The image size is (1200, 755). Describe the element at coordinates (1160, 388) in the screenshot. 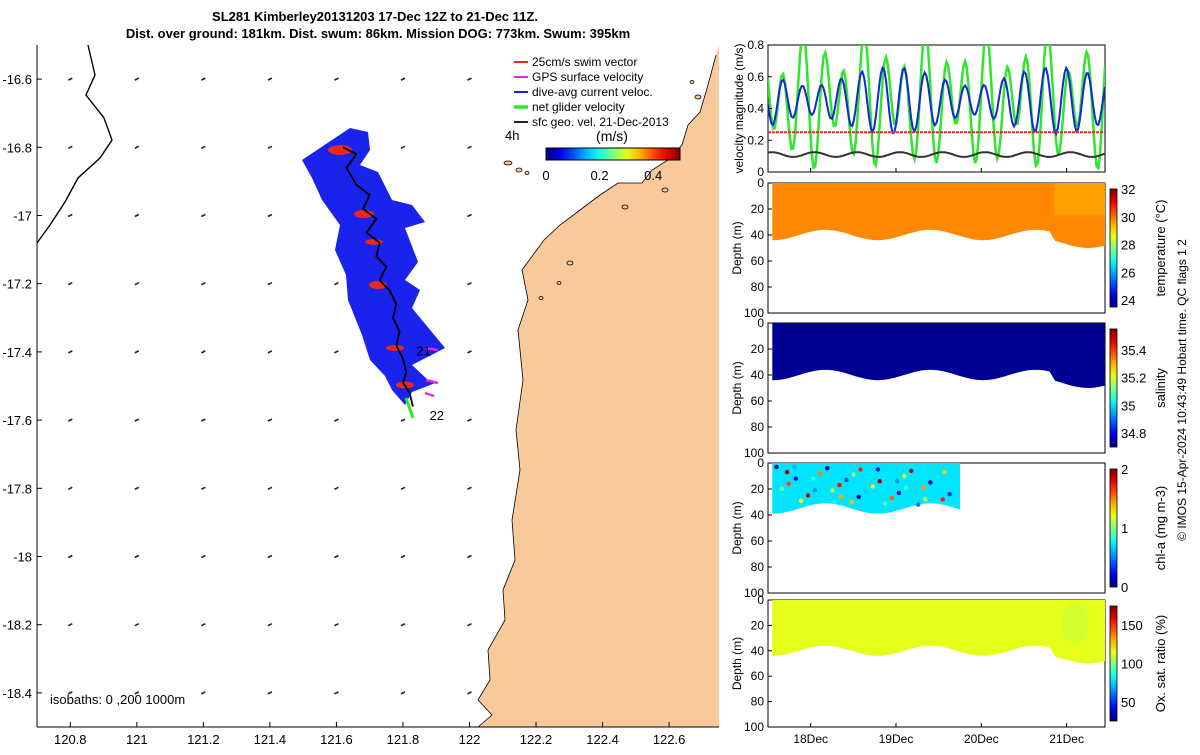

I see `profile-colorbar-label: salinity` at that location.